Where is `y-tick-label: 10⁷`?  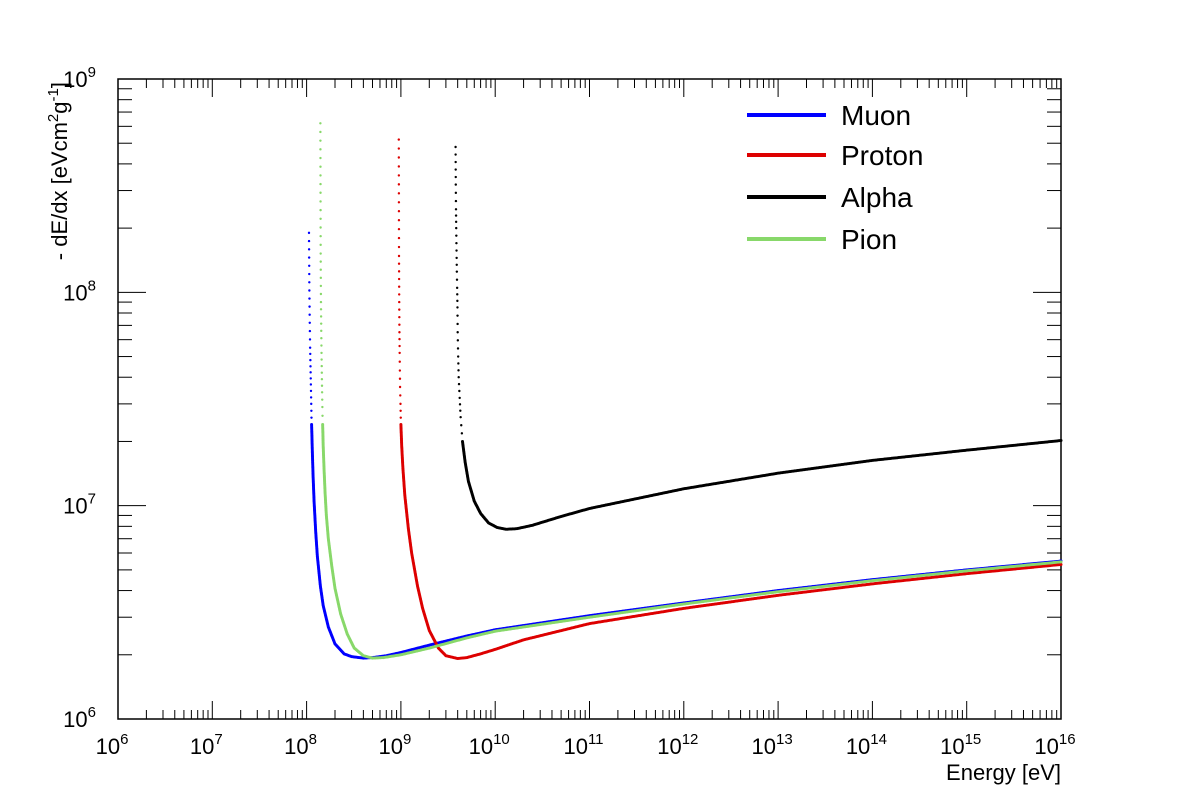 y-tick-label: 10⁷ is located at coordinates (79, 505).